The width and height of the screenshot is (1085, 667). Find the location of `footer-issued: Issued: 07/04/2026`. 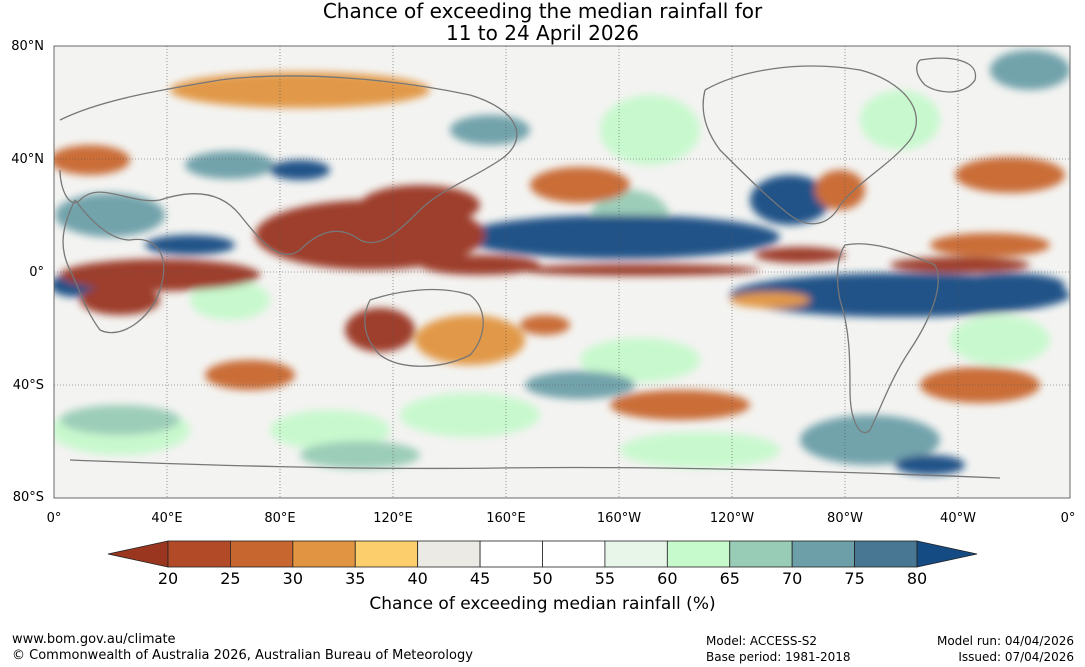

footer-issued: Issued: 07/04/2026 is located at coordinates (1016, 657).